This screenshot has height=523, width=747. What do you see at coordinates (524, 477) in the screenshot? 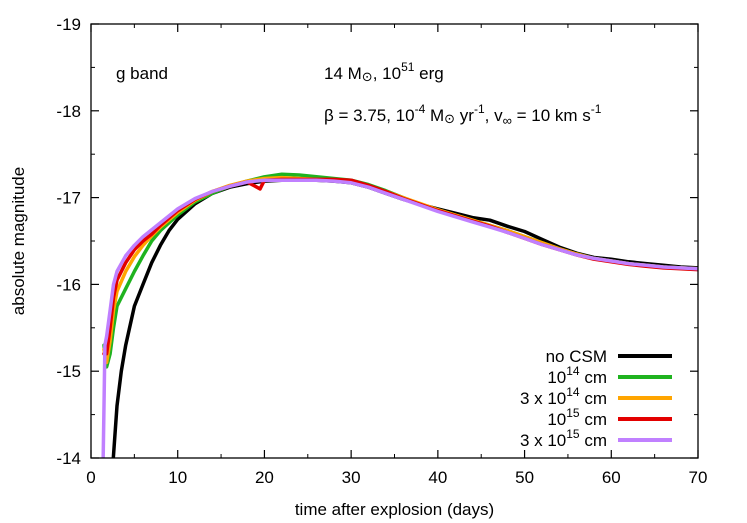
I see `x-tick-label: 50` at bounding box center [524, 477].